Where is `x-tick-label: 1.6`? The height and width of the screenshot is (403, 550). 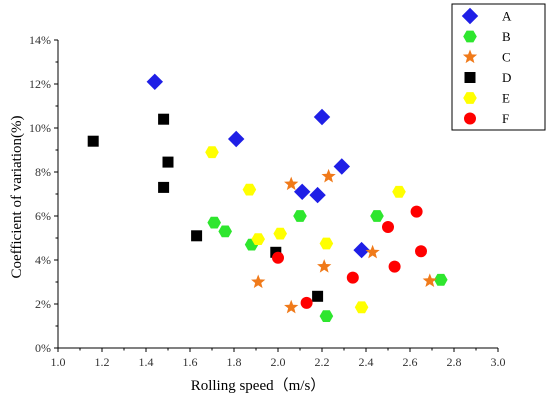
x-tick-label: 1.6 is located at coordinates (190, 362).